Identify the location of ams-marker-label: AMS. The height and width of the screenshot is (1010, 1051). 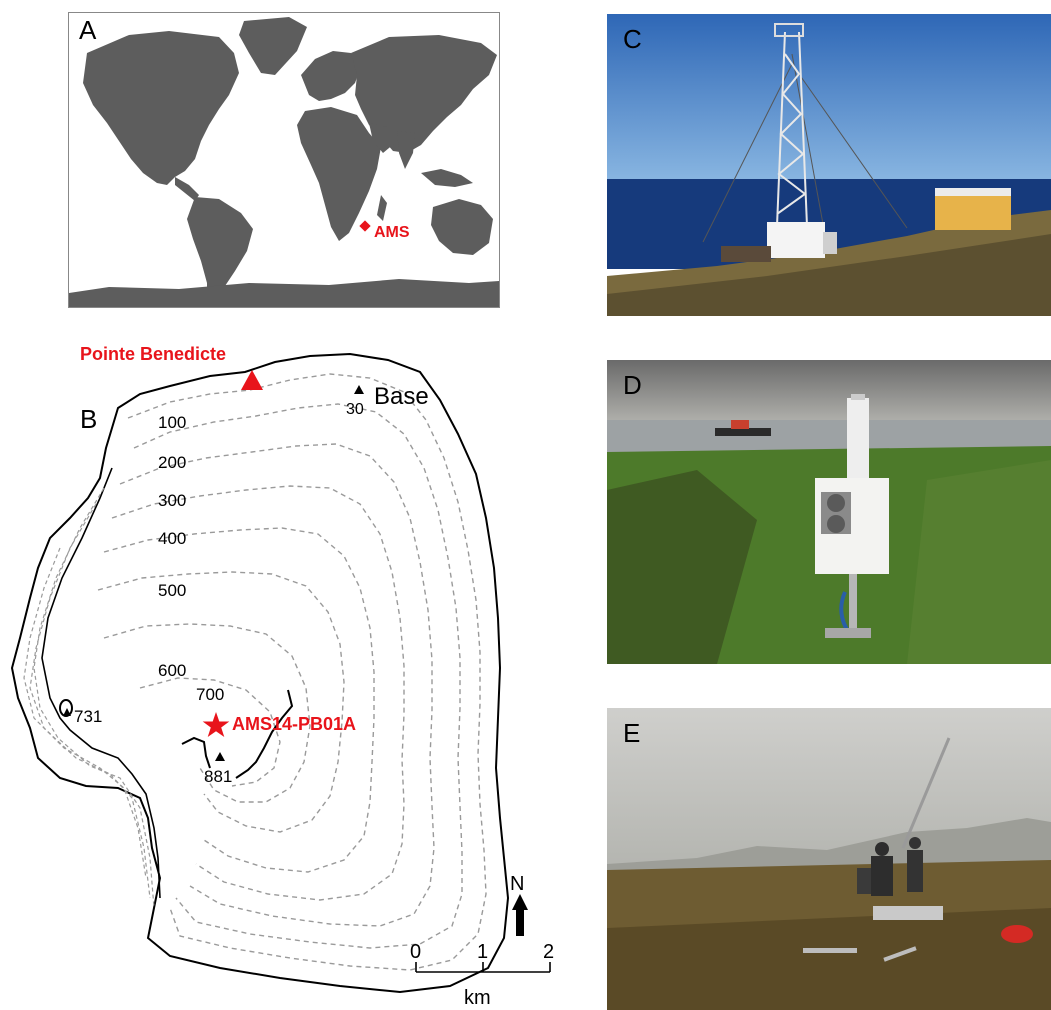
(392, 232).